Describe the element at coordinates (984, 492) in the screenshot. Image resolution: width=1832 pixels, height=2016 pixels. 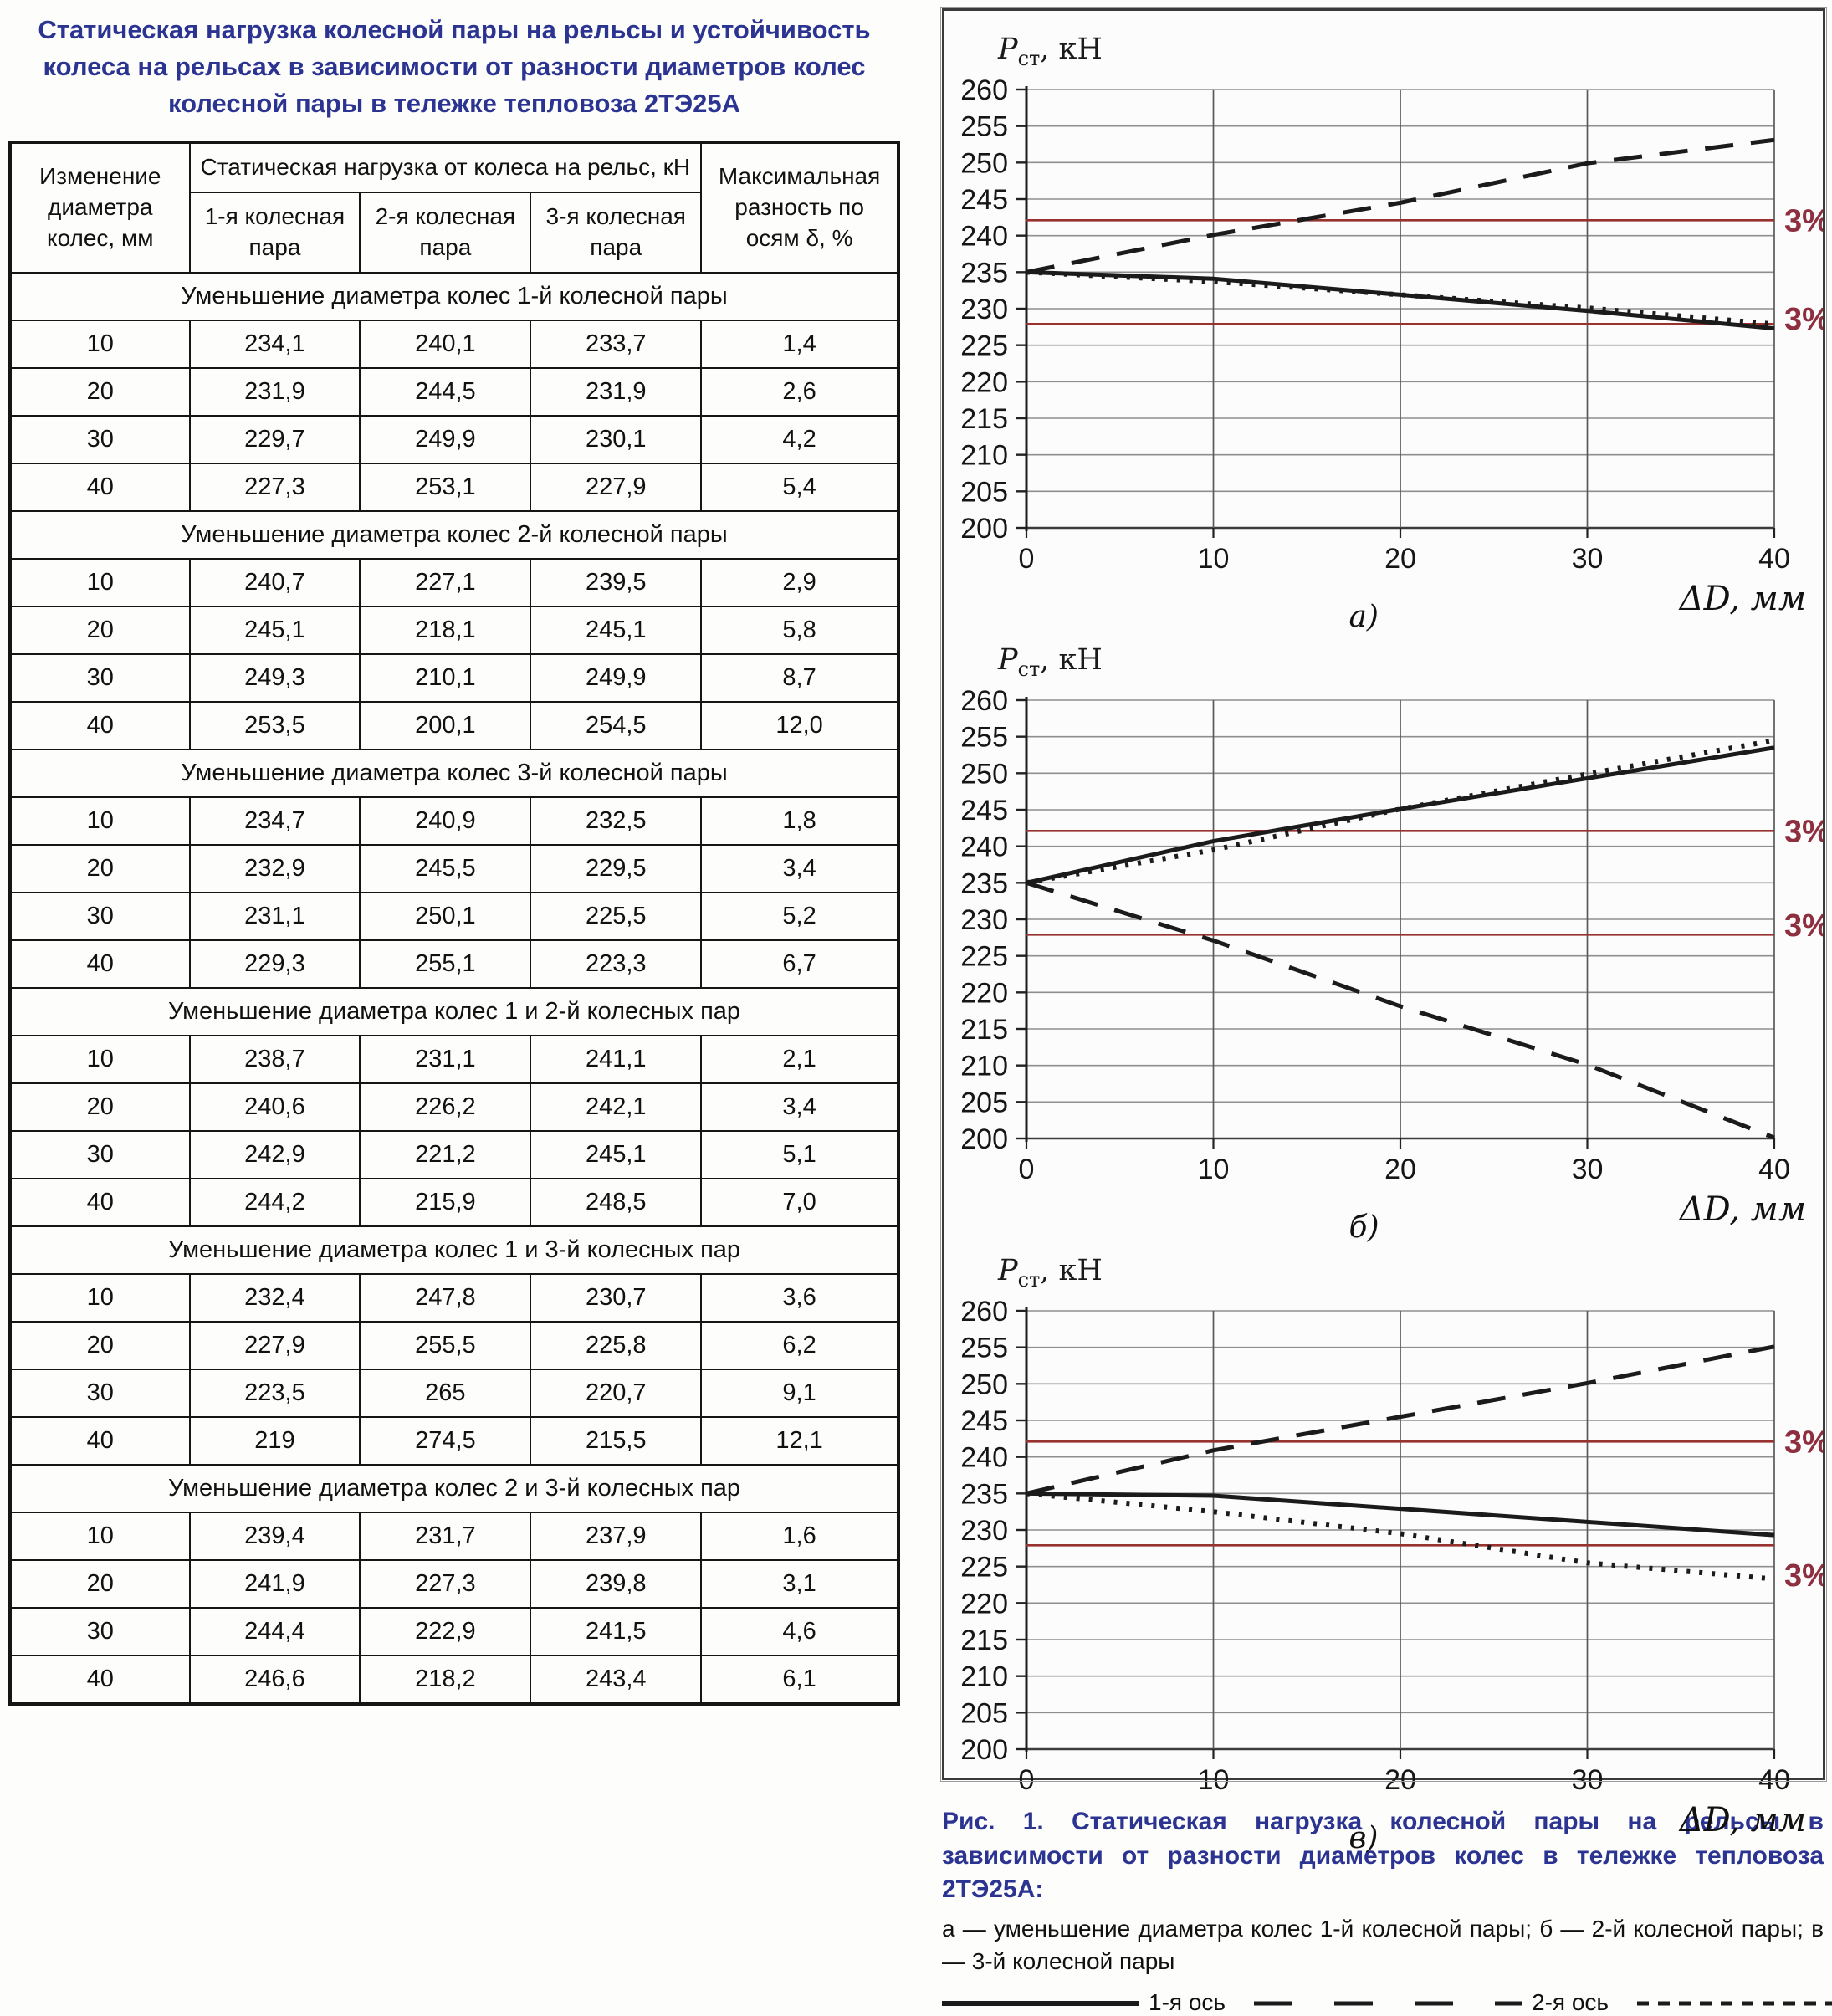
I see `y-tick-label: 205` at that location.